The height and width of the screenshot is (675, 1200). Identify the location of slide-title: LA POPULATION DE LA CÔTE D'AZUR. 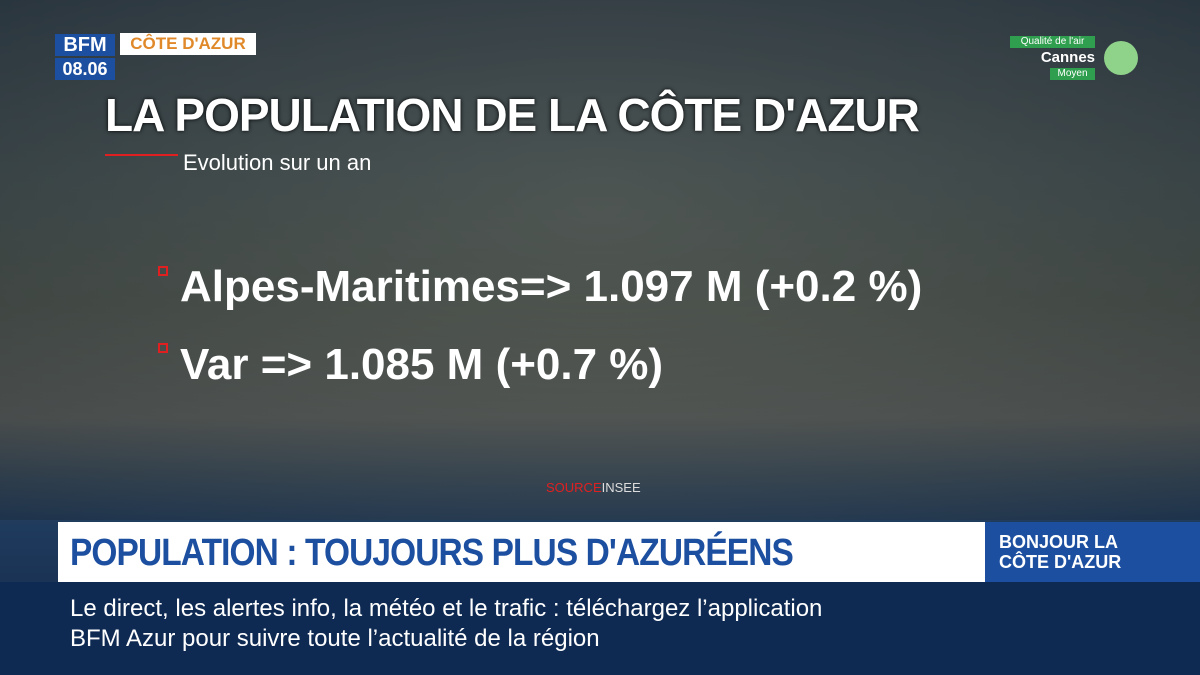
(512, 115).